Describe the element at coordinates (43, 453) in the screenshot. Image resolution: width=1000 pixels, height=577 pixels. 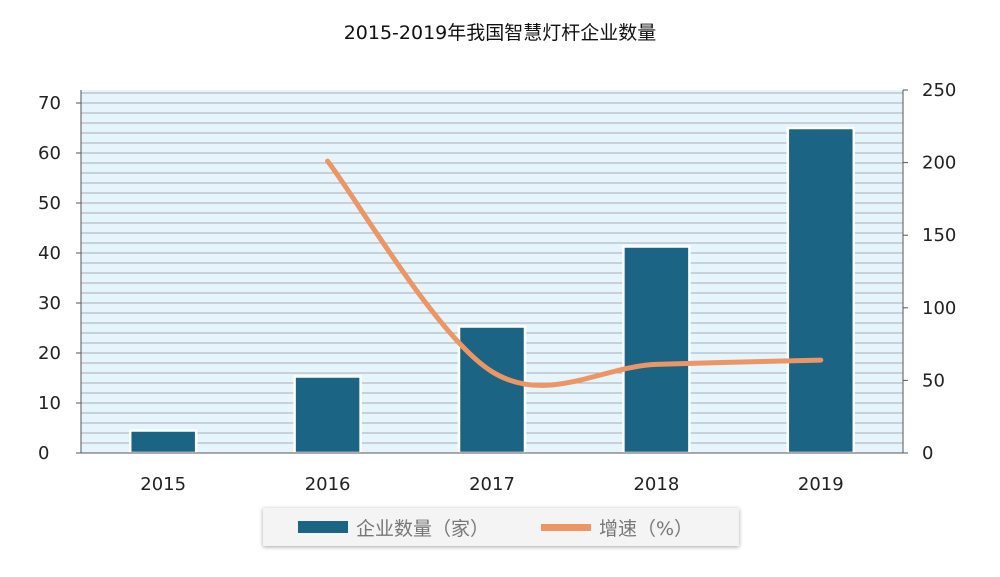
I see `left-tick-label: 0` at that location.